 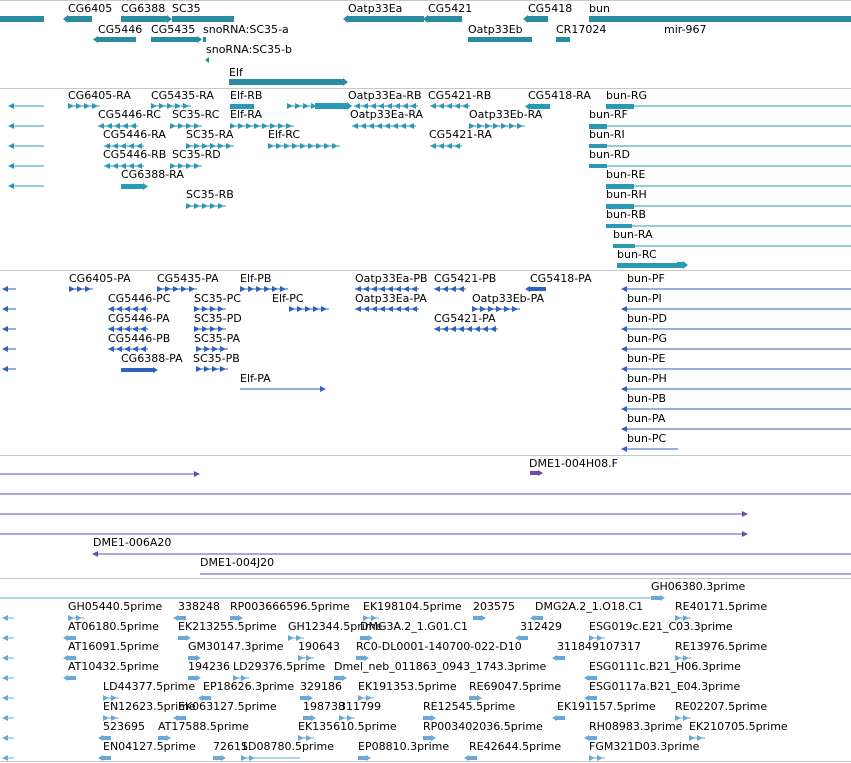 I want to click on transcript-label: CG5446-RC, so click(x=129, y=114).